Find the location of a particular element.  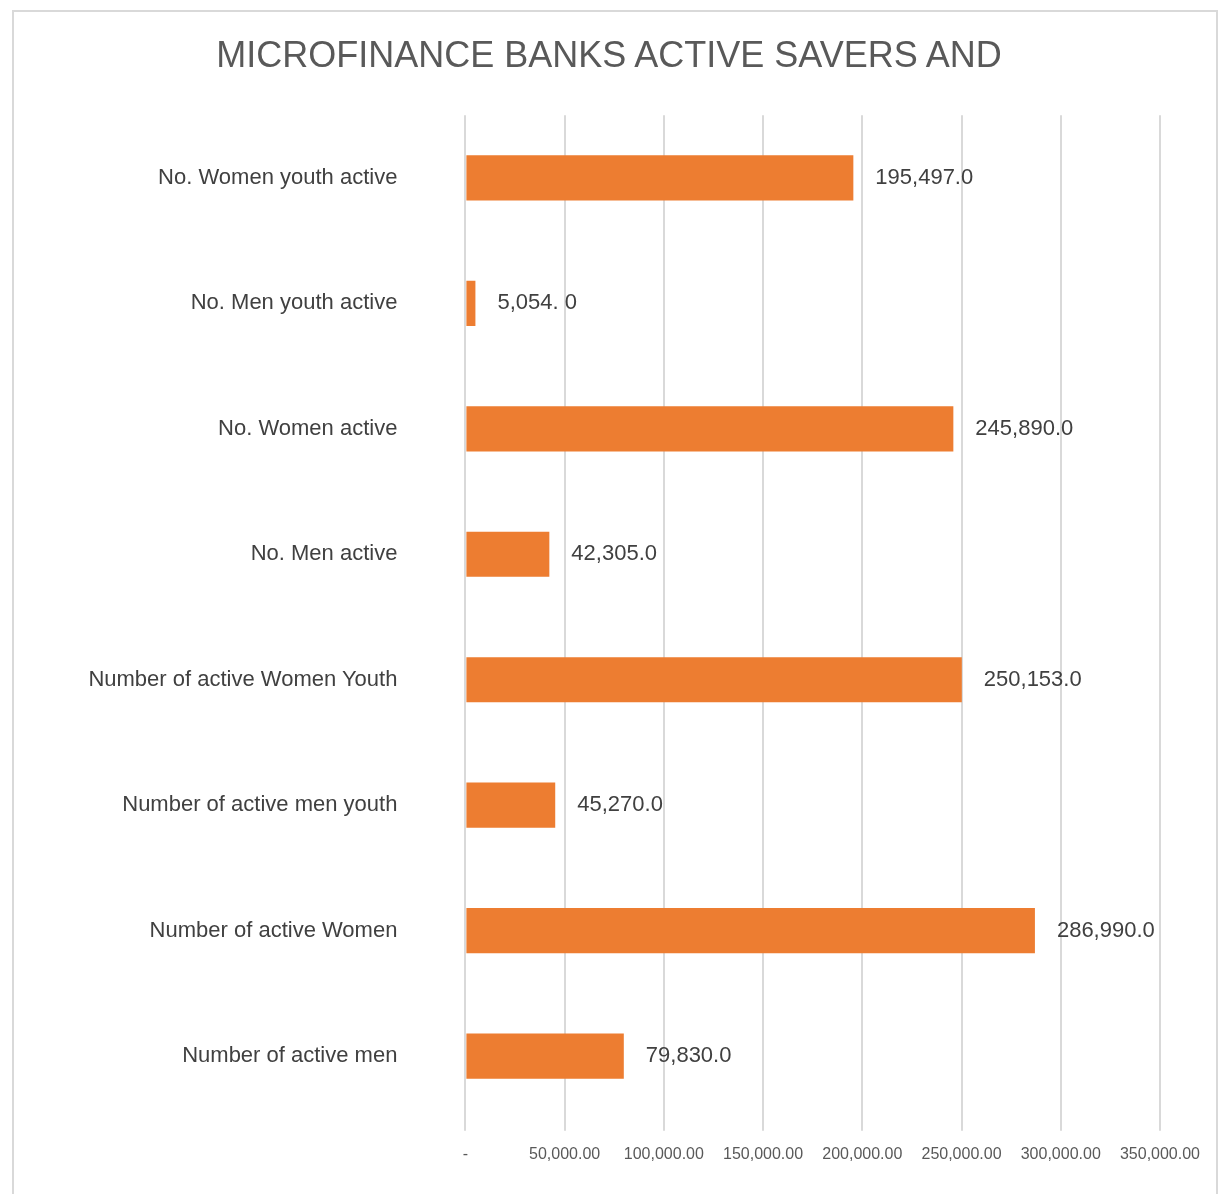

data-label: 79,830.0 is located at coordinates (688, 1055).